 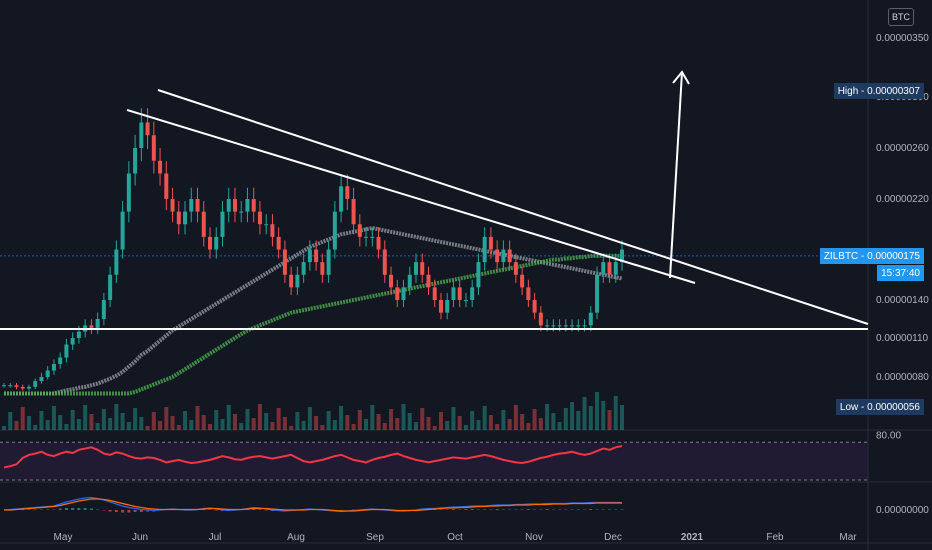 I want to click on y-tick-label: 0.00000260, so click(x=902, y=148).